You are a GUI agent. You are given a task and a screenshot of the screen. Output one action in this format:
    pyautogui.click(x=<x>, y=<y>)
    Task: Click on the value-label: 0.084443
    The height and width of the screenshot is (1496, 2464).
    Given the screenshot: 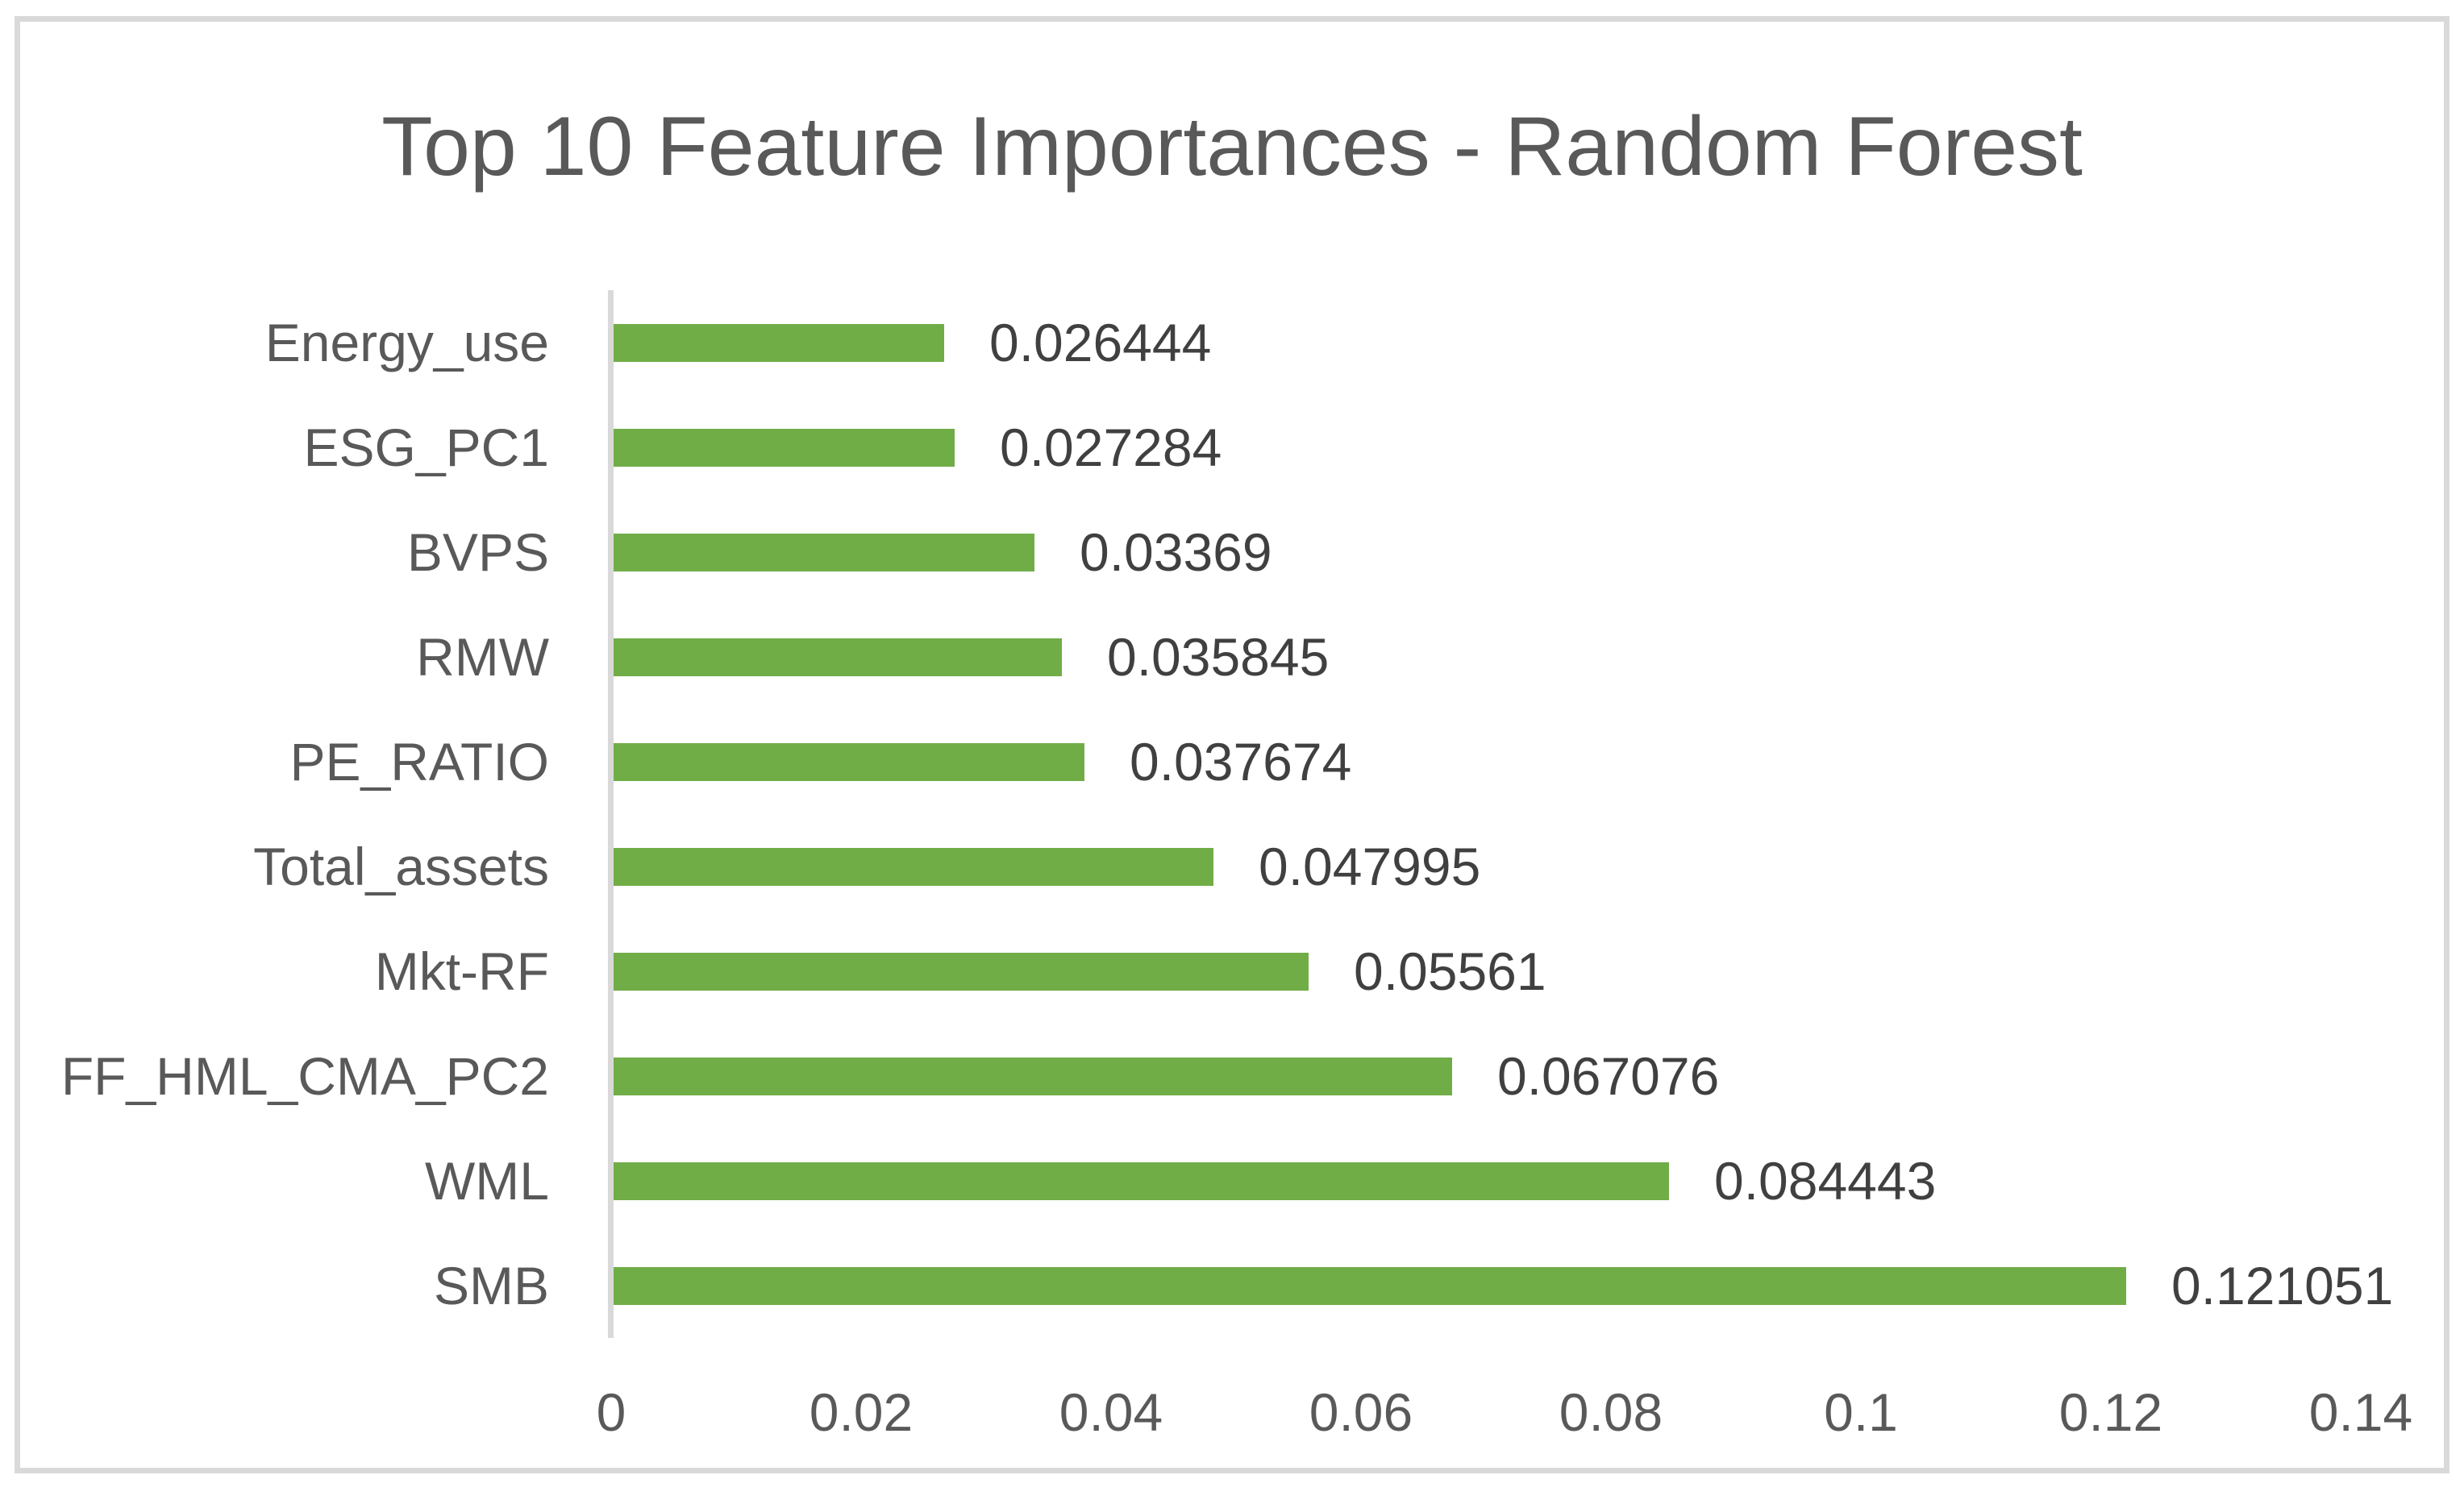 What is the action you would take?
    pyautogui.click(x=1825, y=1181)
    